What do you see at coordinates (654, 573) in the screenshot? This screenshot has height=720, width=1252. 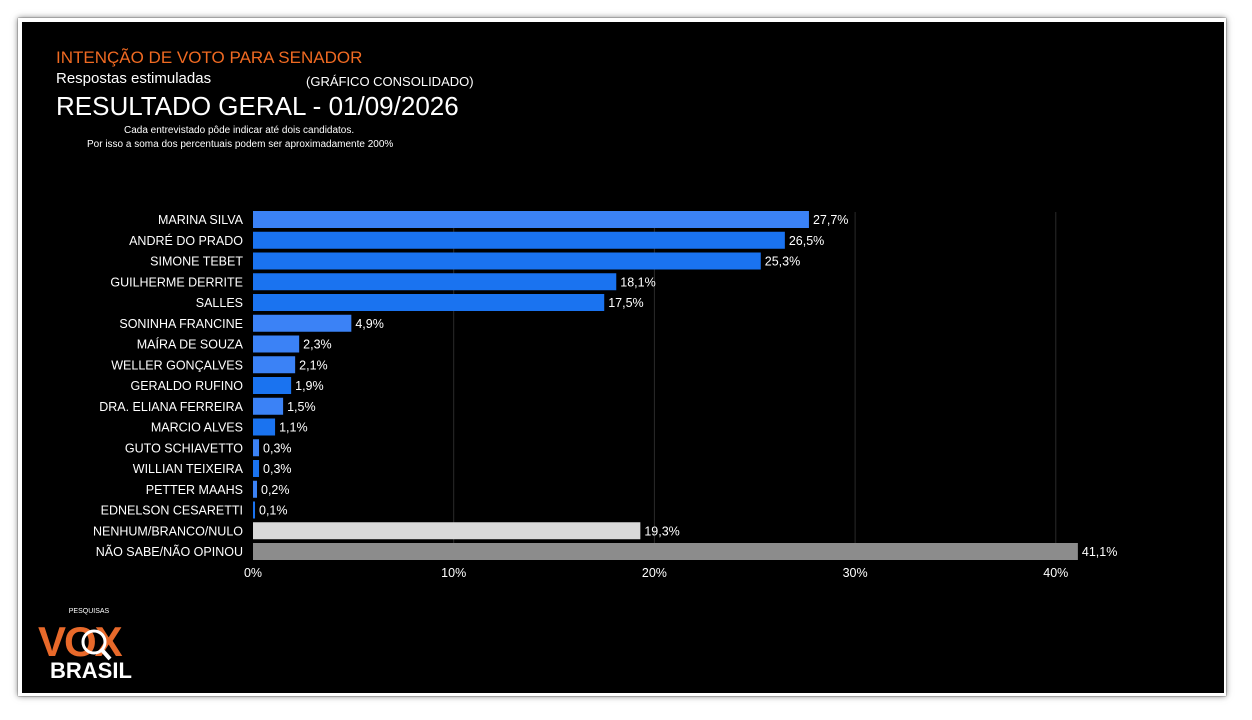 I see `x-tick-label: 20%` at bounding box center [654, 573].